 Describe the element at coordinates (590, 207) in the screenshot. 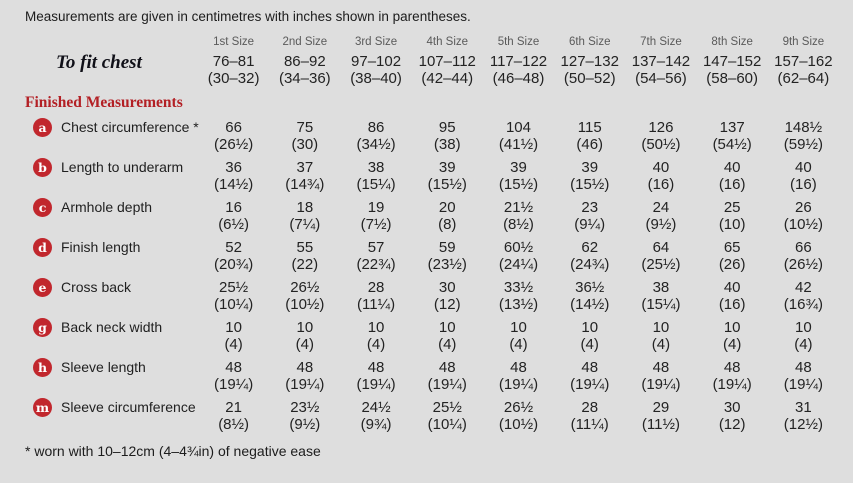

I see `cm-value: 23` at that location.